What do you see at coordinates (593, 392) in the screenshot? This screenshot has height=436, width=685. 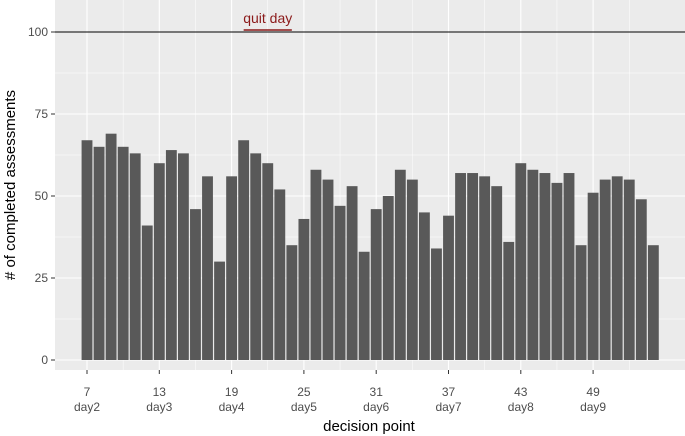 I see `x-tick-label: 49` at bounding box center [593, 392].